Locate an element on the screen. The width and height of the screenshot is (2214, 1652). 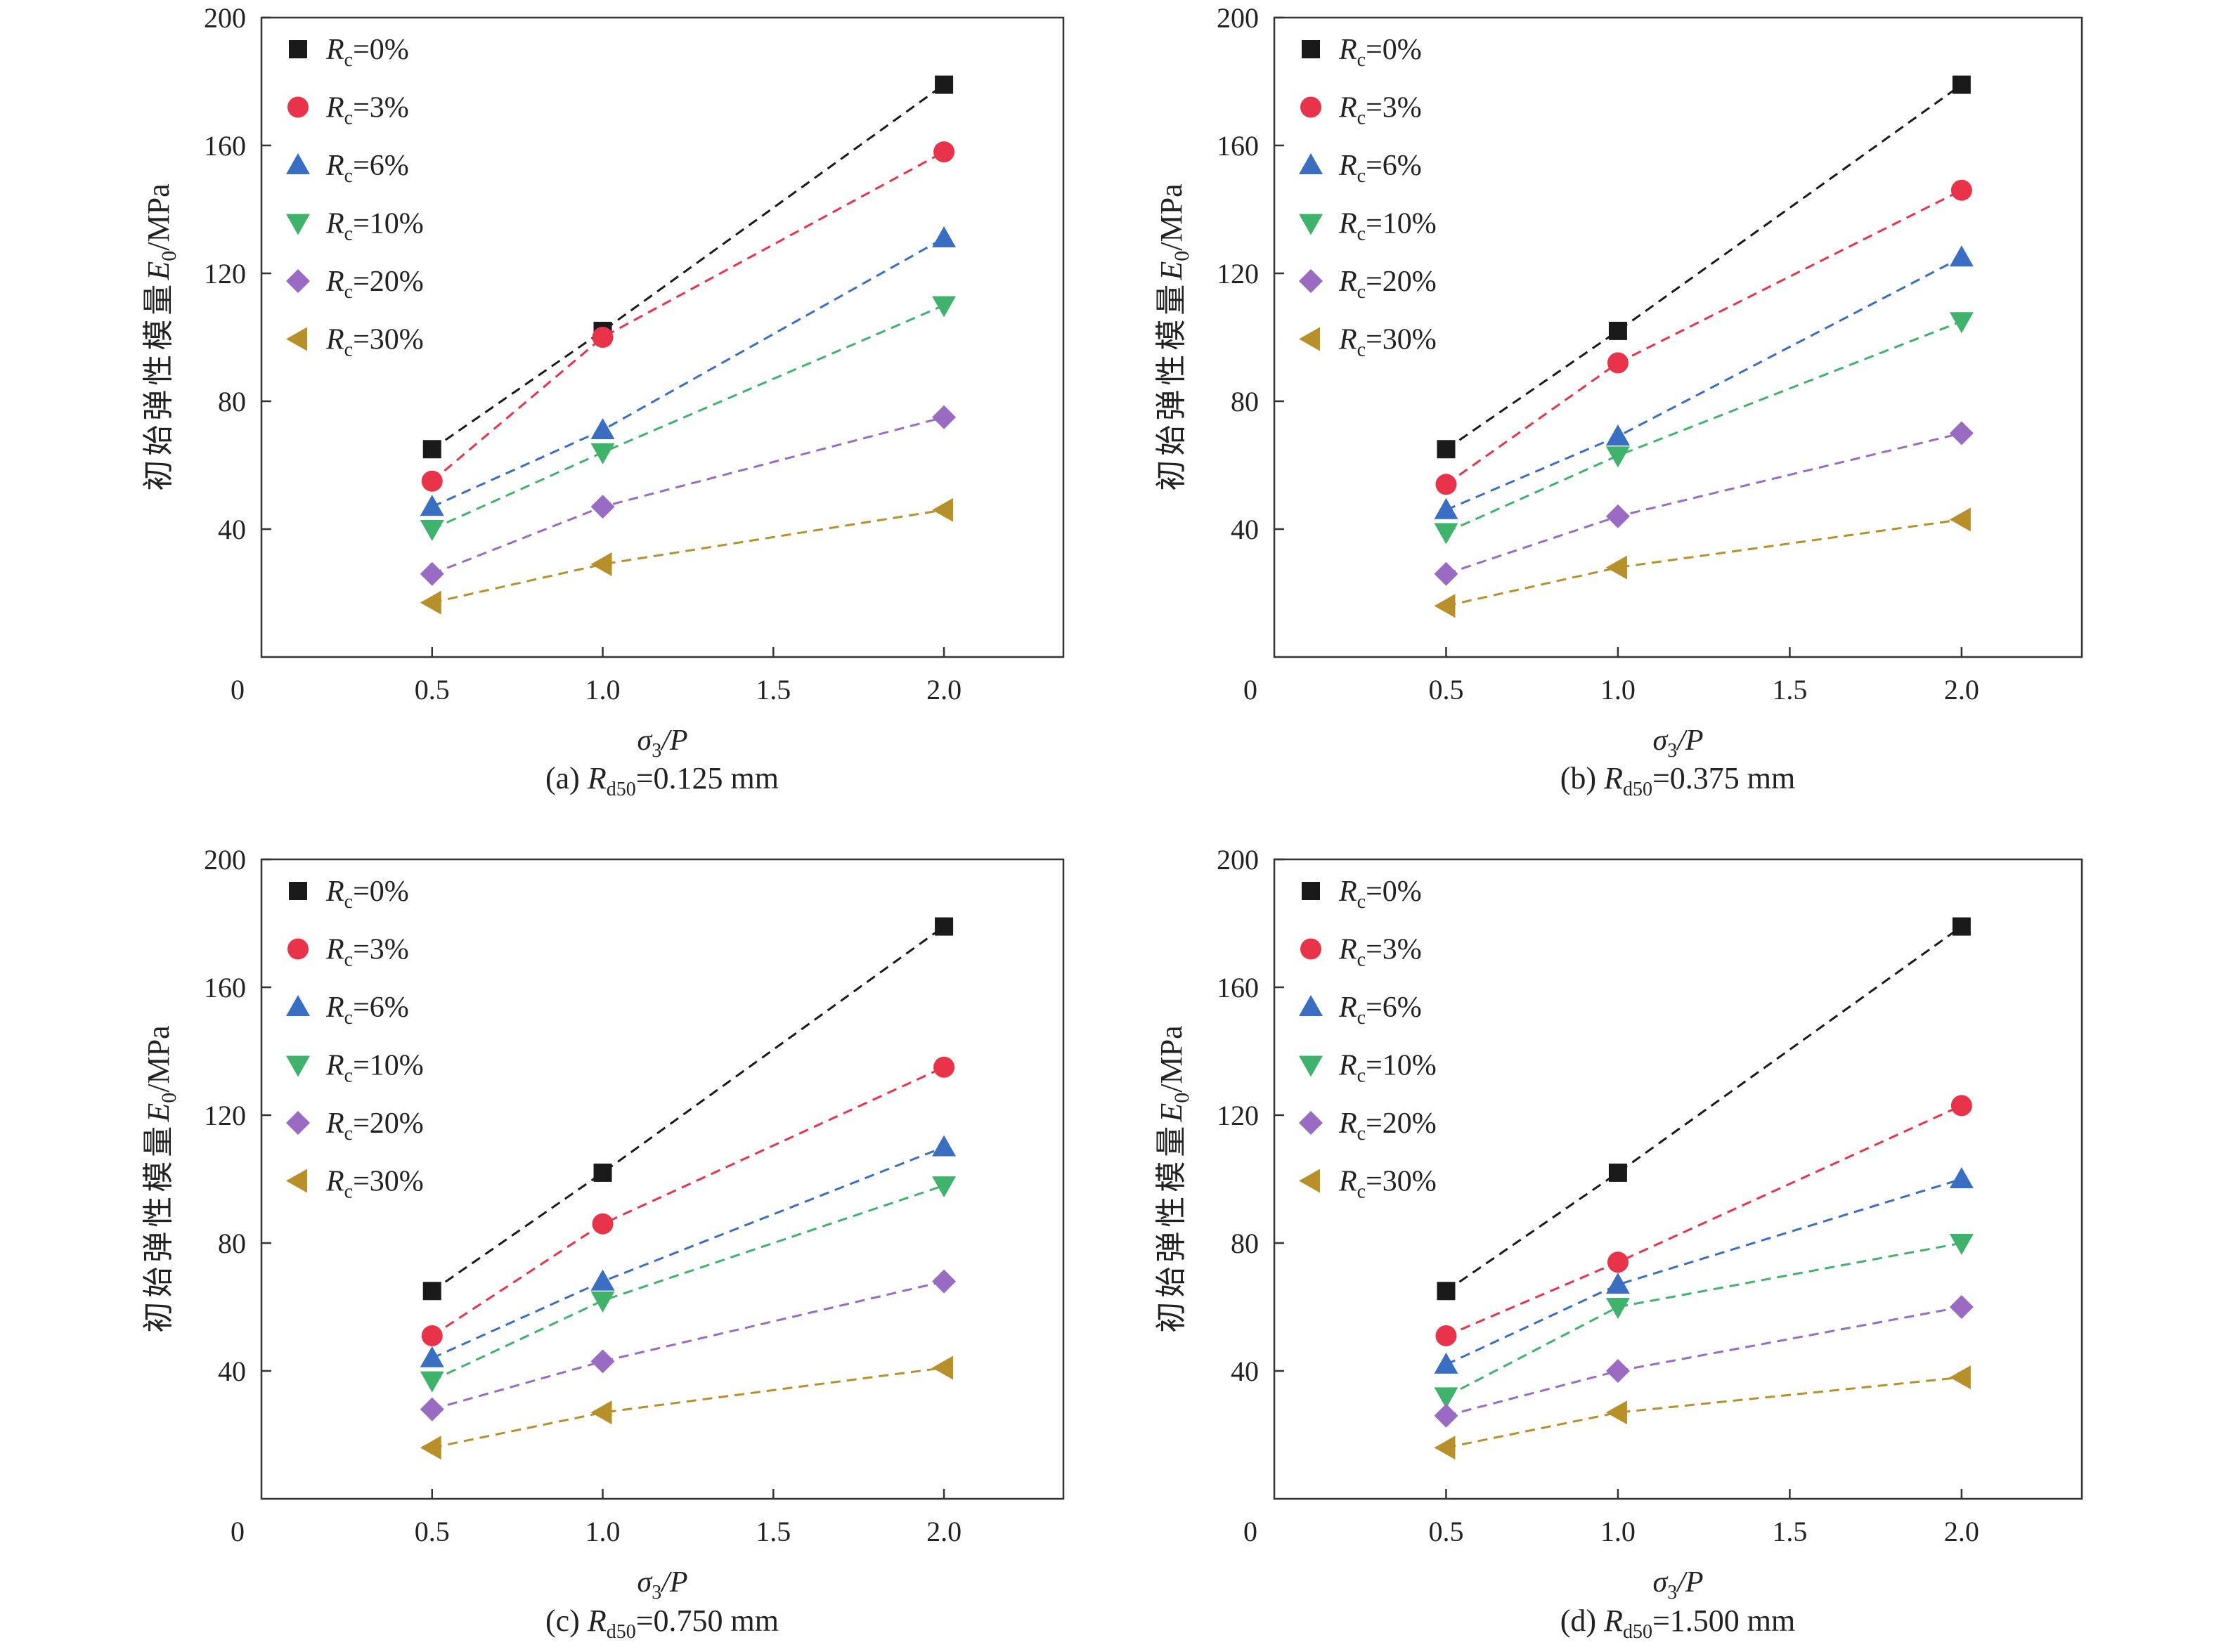
x-tick-label: 0.5 is located at coordinates (1445, 1531).